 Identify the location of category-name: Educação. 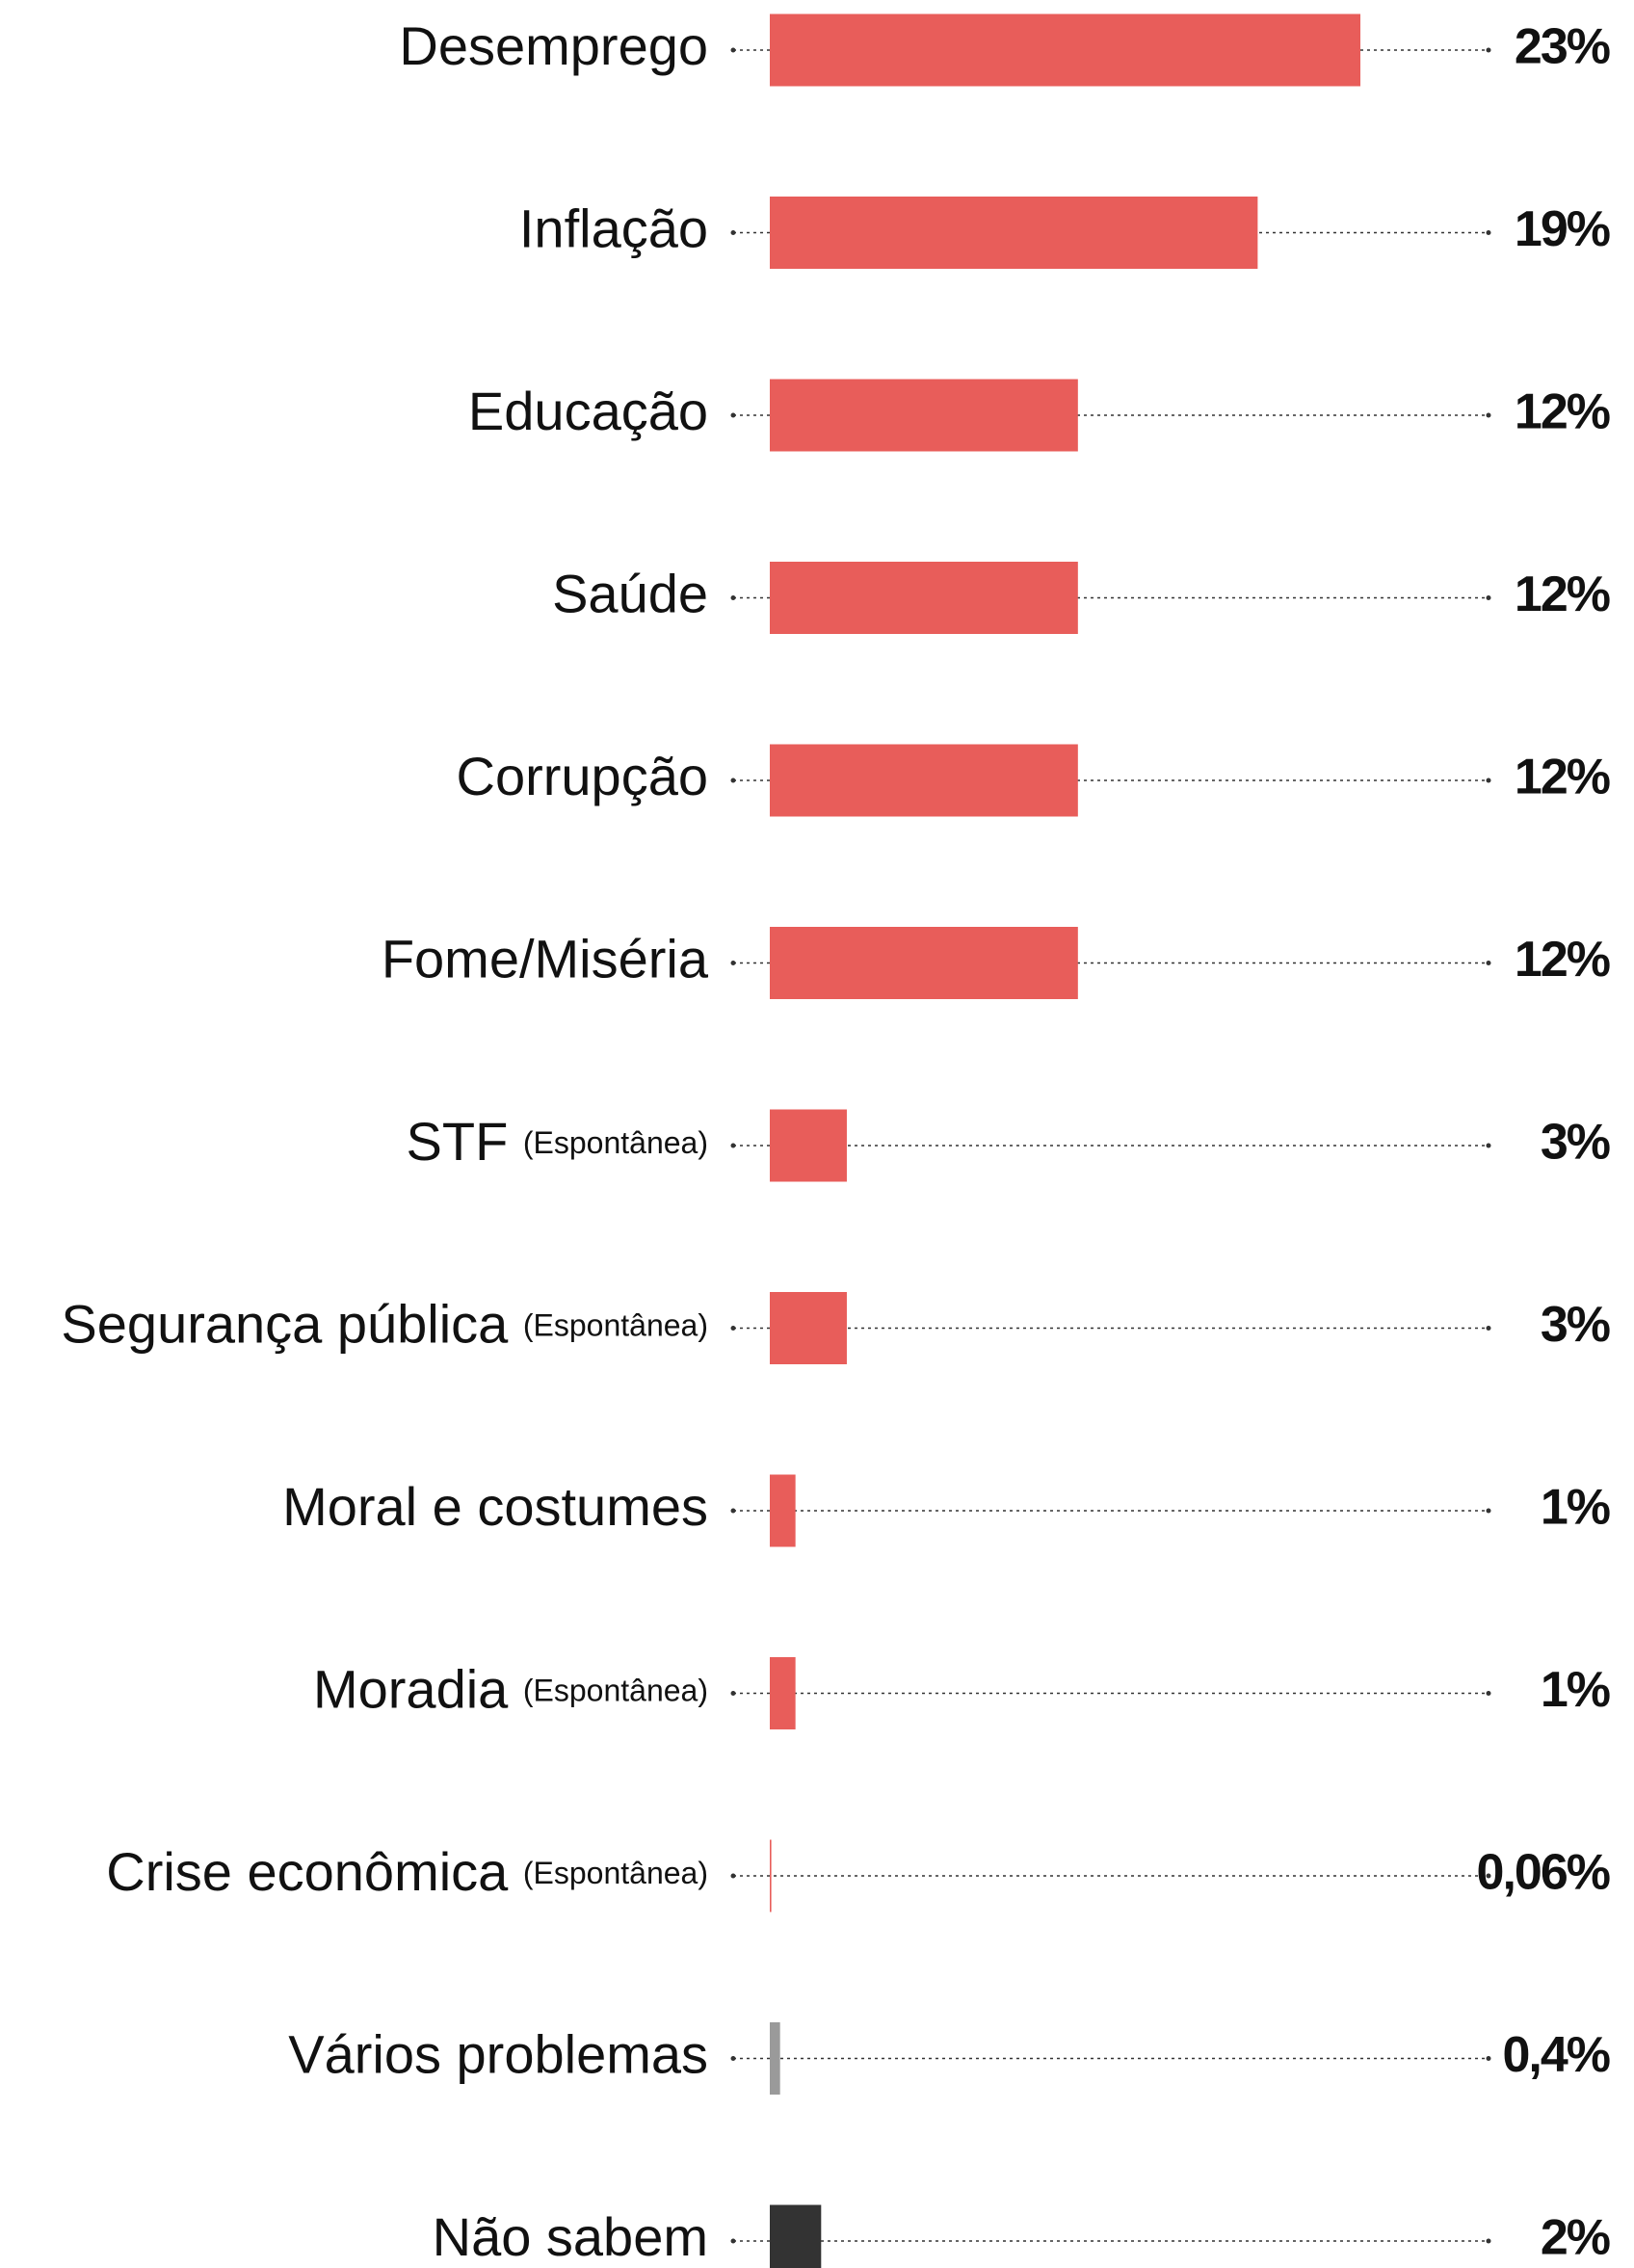
(588, 411).